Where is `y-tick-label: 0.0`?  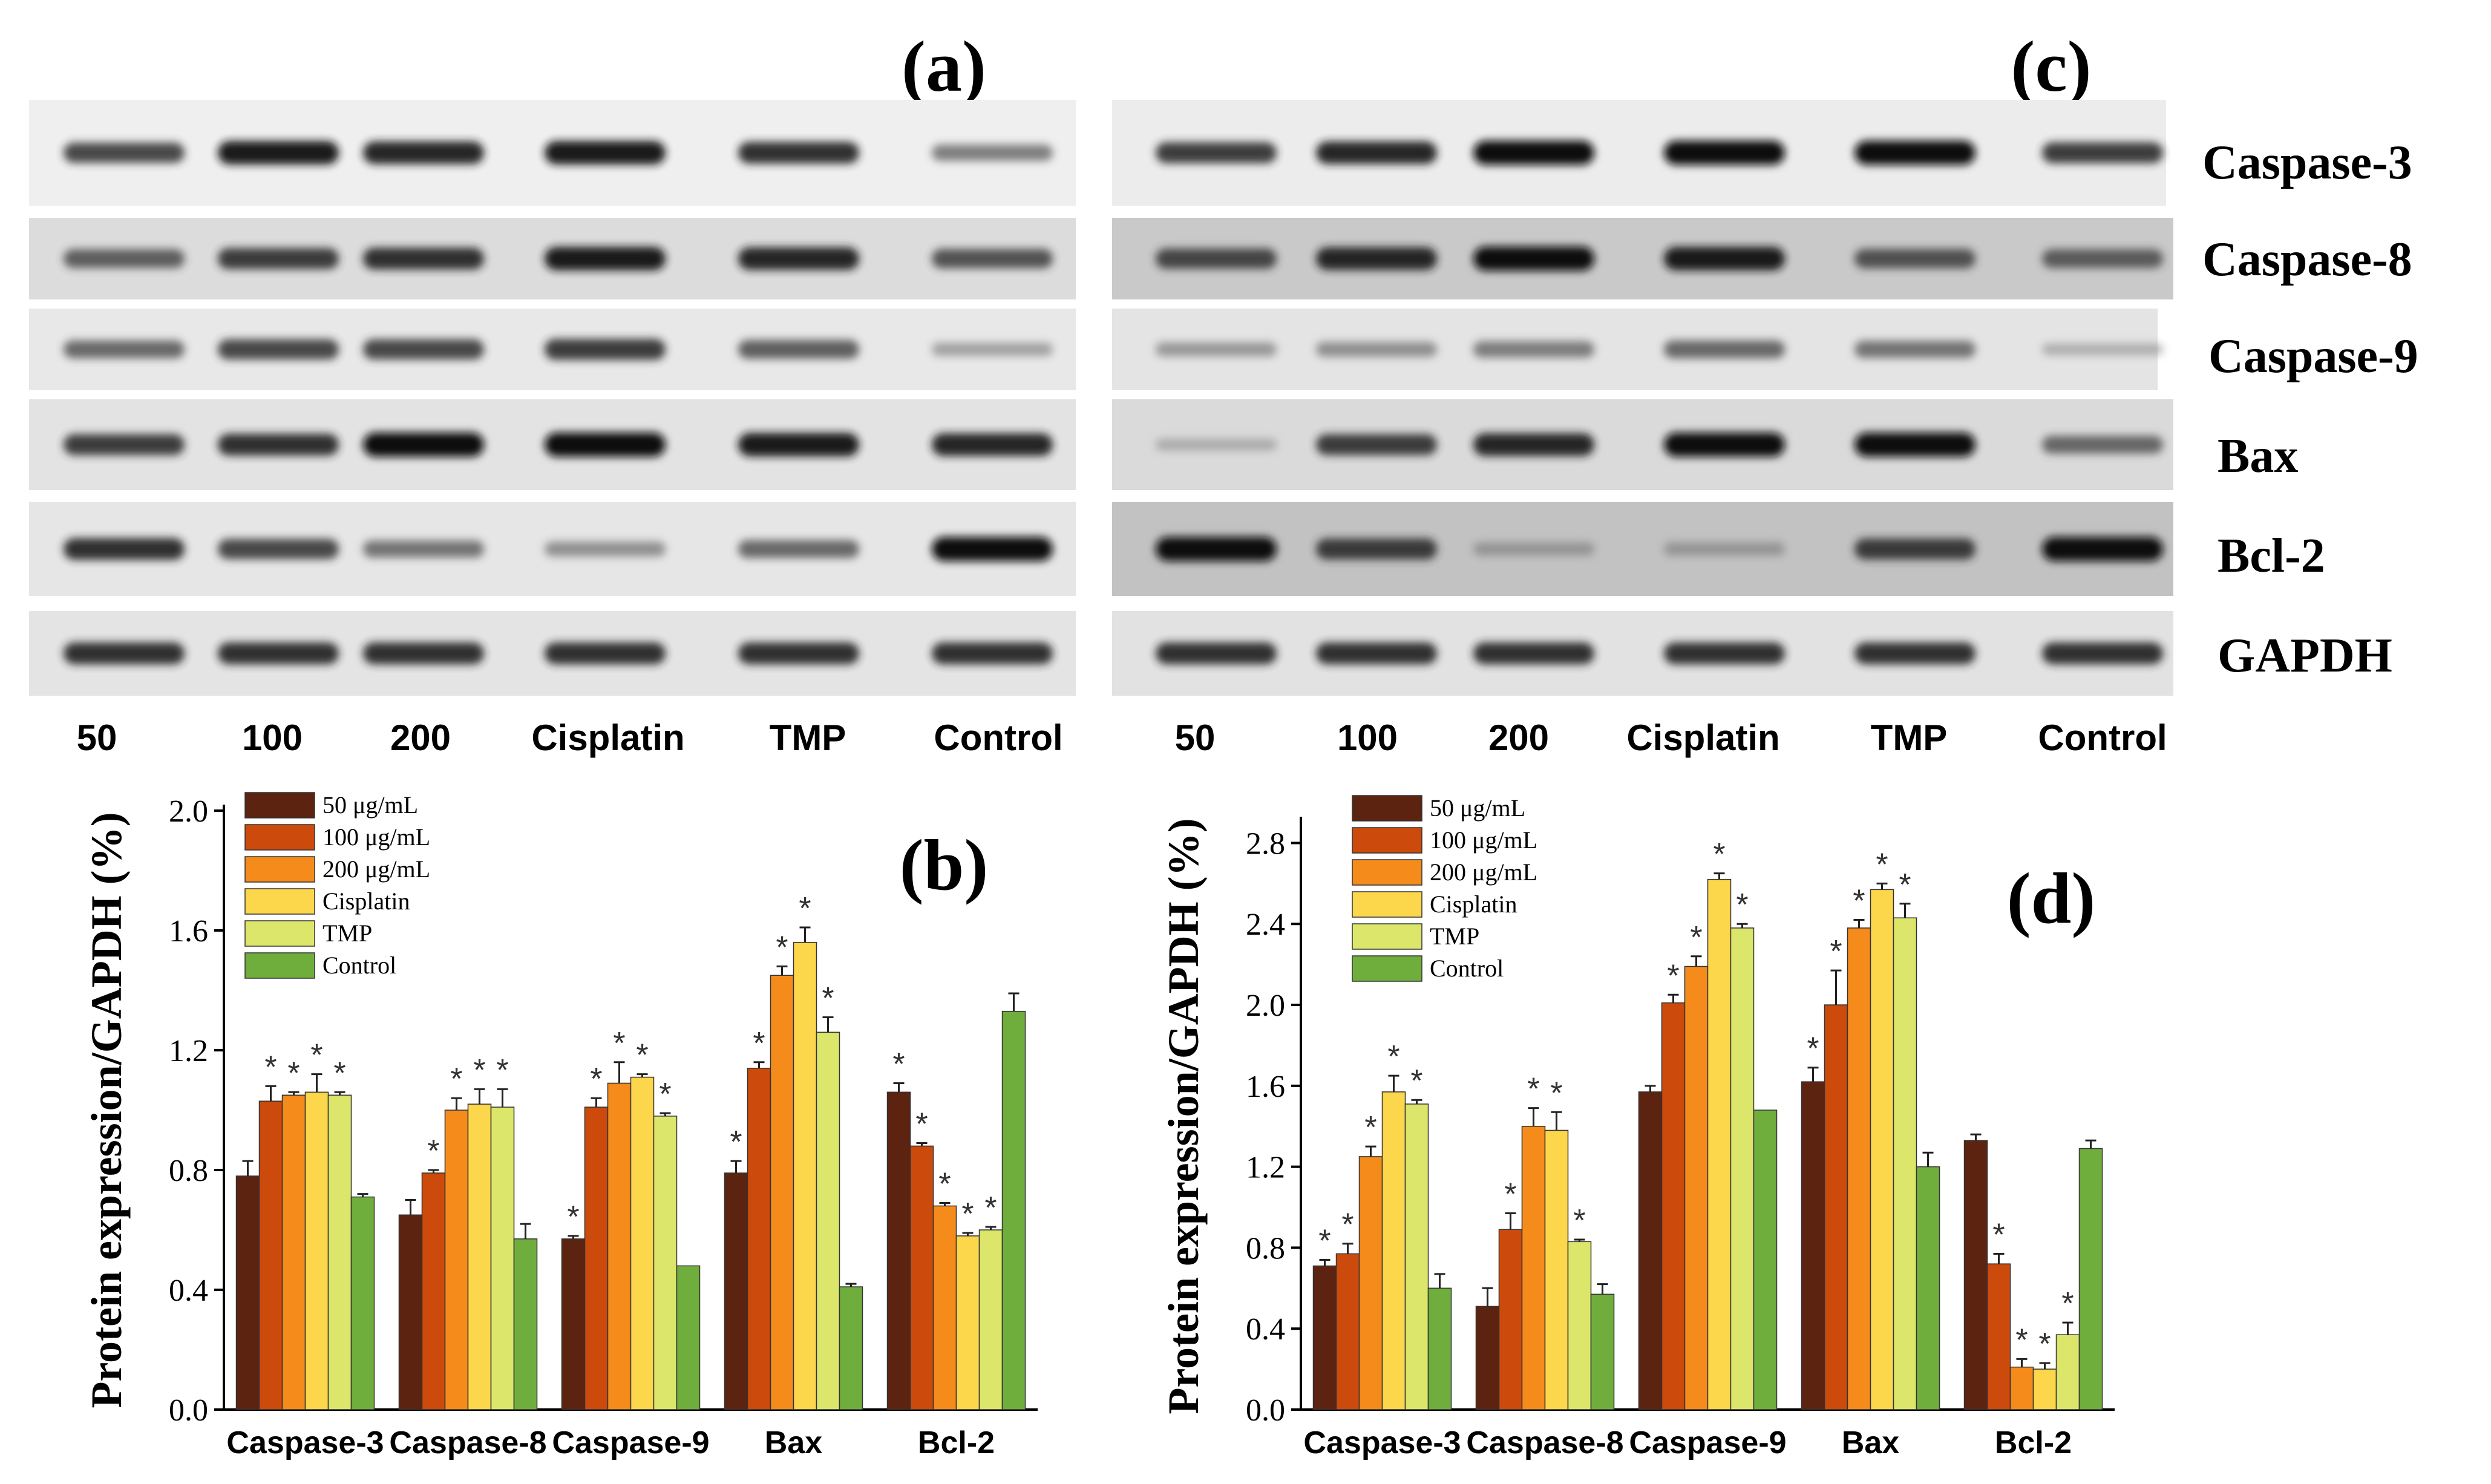 y-tick-label: 0.0 is located at coordinates (1265, 1410).